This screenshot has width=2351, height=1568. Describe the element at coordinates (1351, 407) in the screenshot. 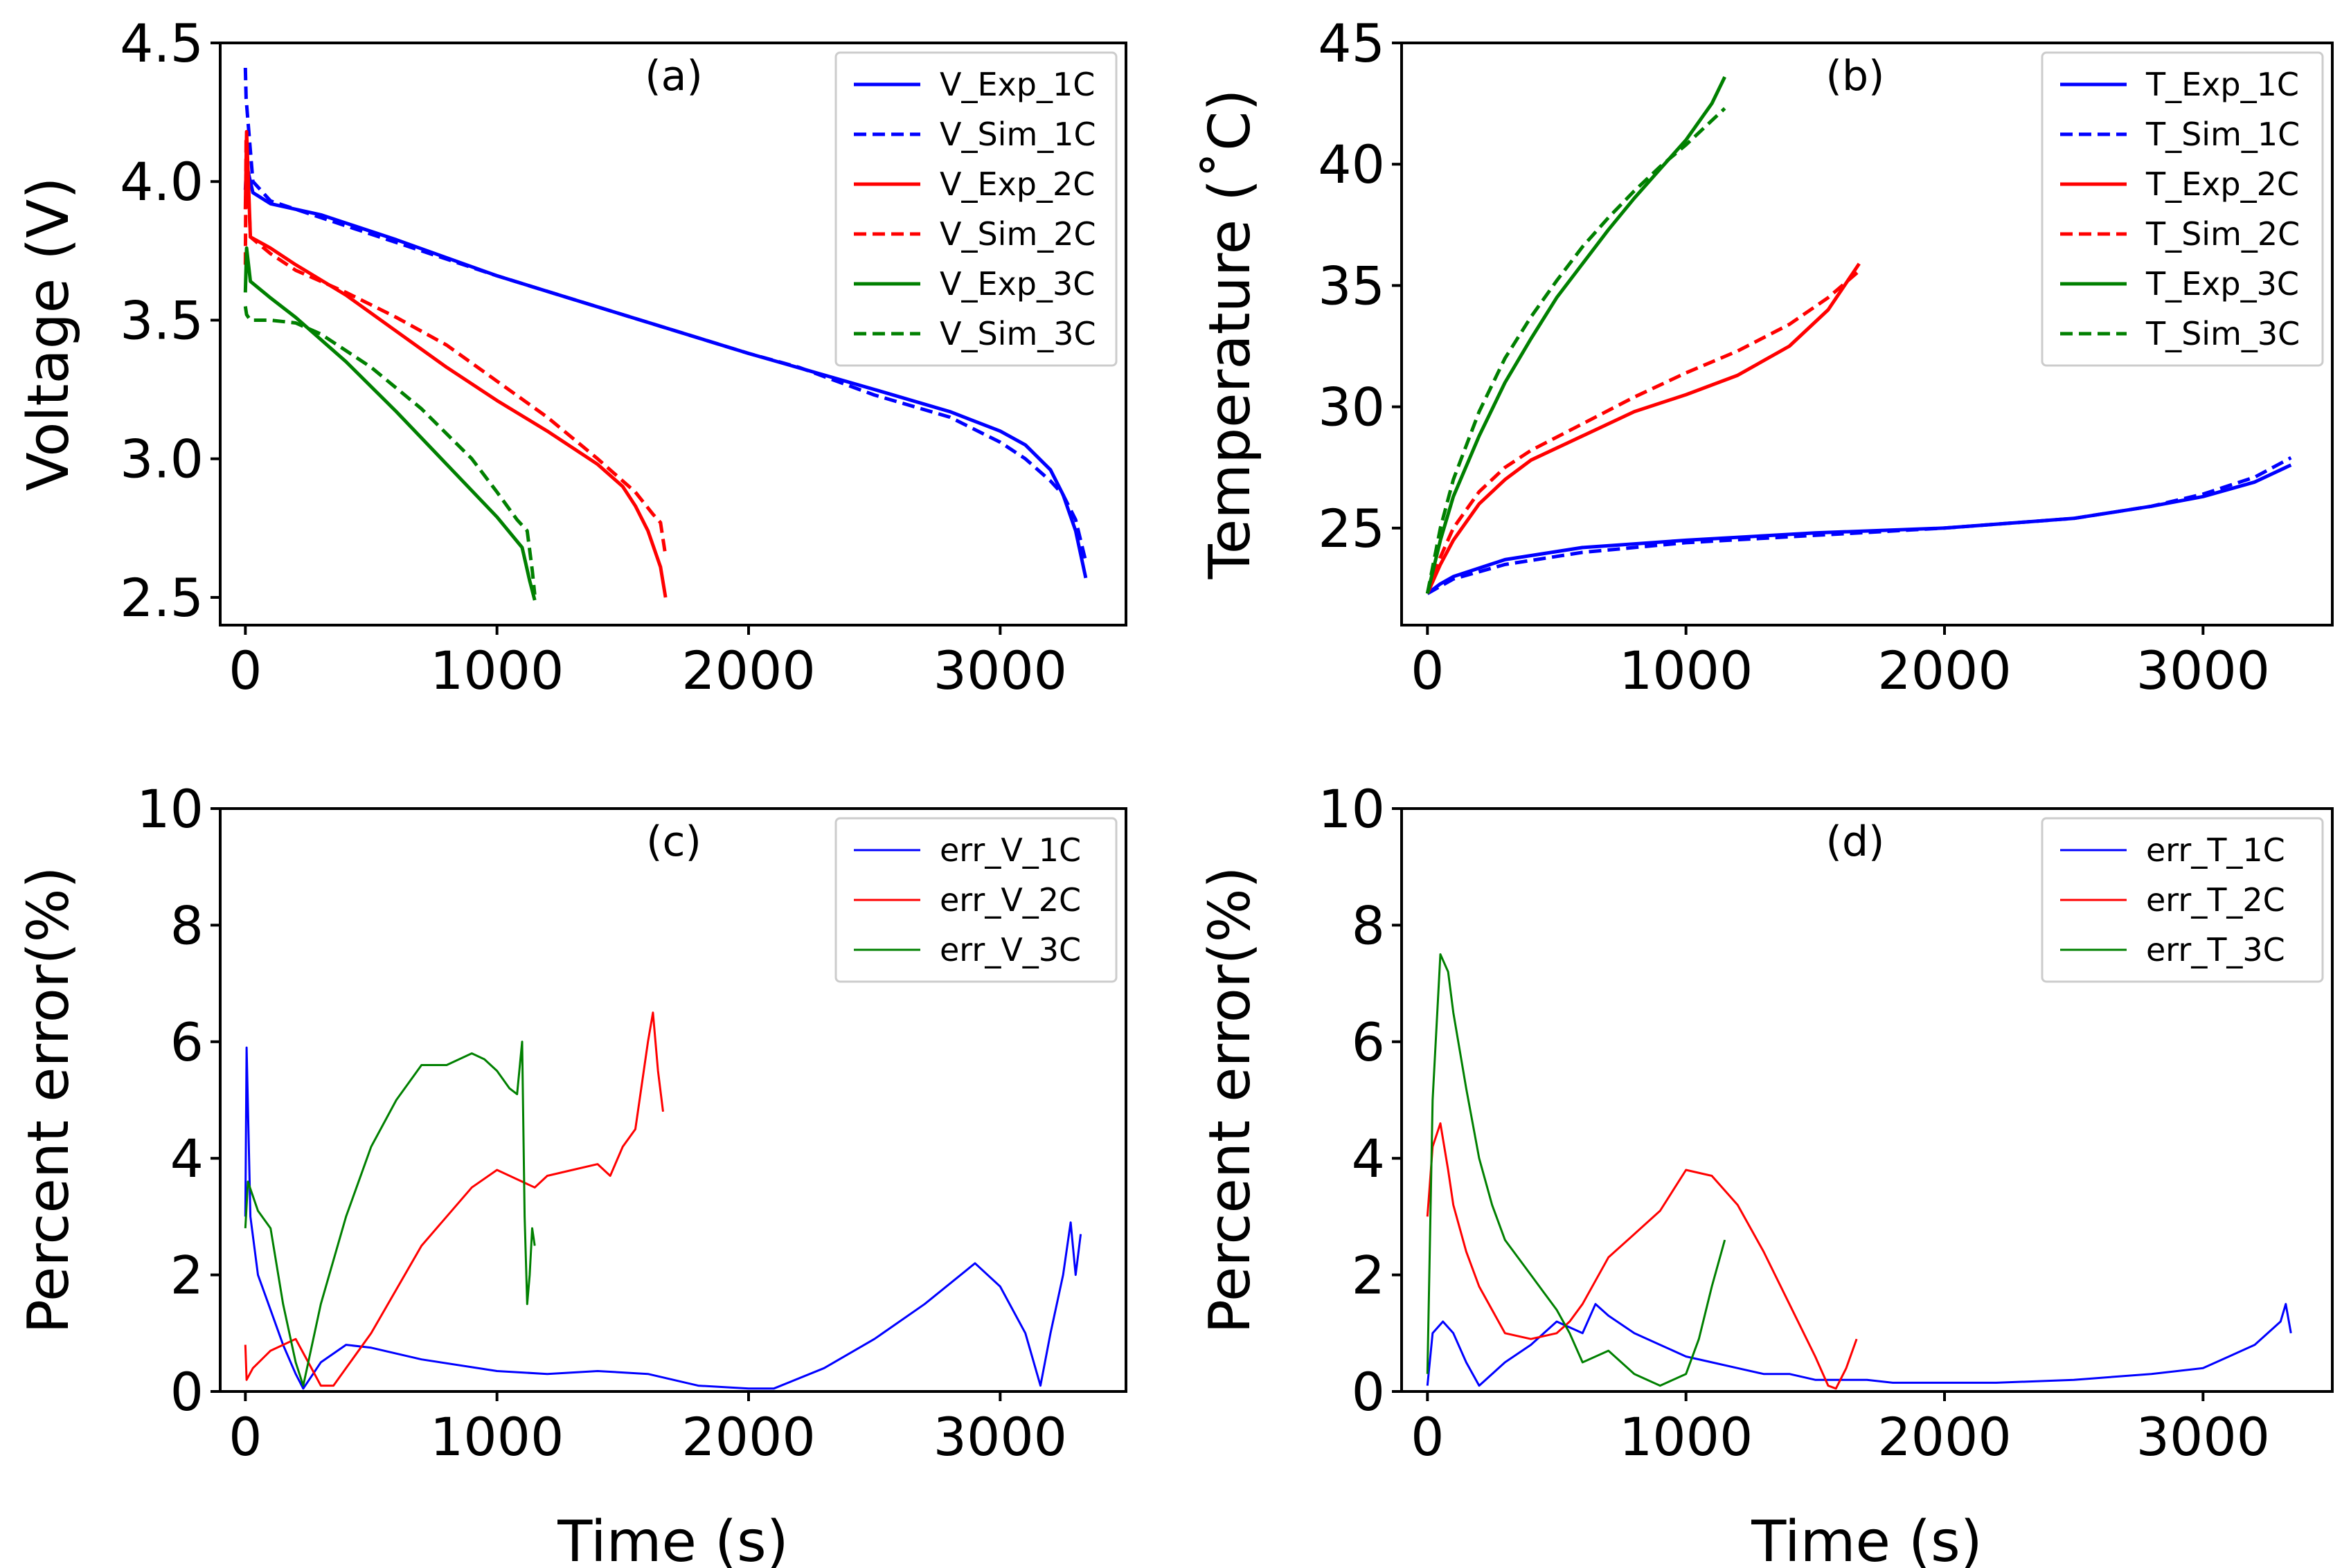

I see `y-tick-label: 30` at that location.